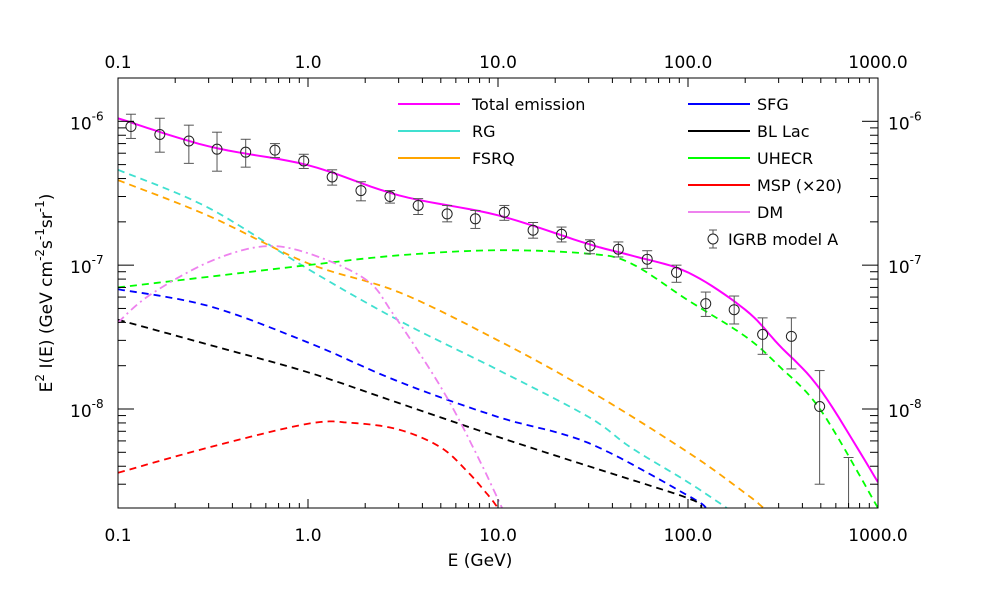 The image size is (997, 602). Describe the element at coordinates (905, 409) in the screenshot. I see `y-tick-label-right: 10⁻⁸` at that location.